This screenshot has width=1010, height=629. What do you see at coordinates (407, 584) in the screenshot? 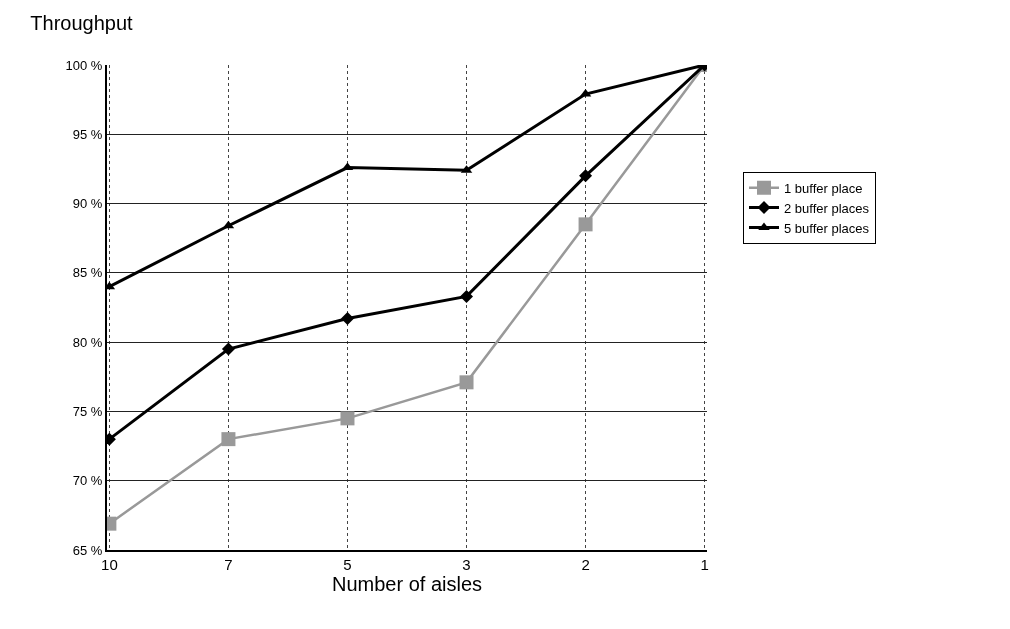
I see `x-axis-title: Number of aisles` at bounding box center [407, 584].